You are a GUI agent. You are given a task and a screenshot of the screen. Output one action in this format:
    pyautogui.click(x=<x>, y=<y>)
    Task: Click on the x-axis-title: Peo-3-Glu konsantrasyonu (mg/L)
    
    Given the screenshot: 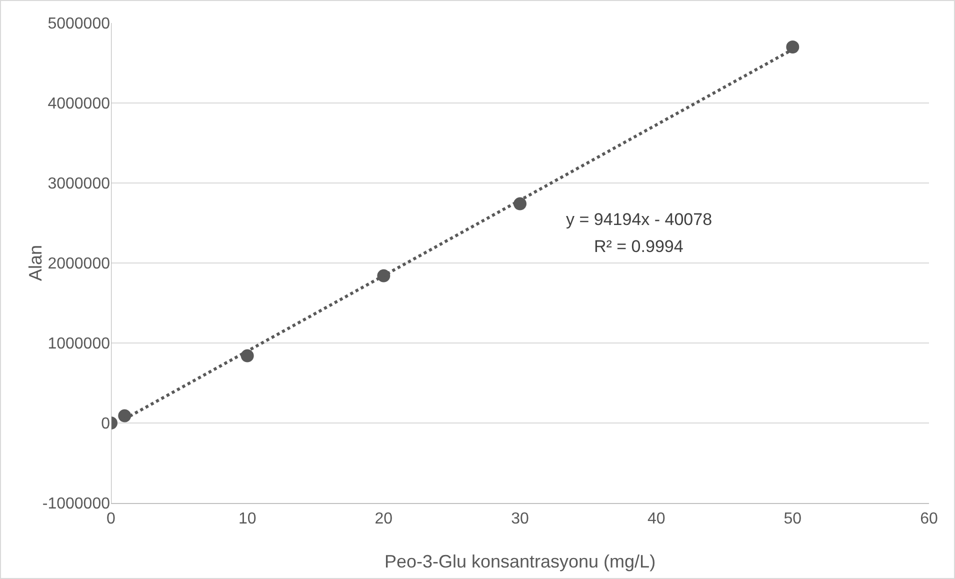 What is the action you would take?
    pyautogui.click(x=520, y=561)
    